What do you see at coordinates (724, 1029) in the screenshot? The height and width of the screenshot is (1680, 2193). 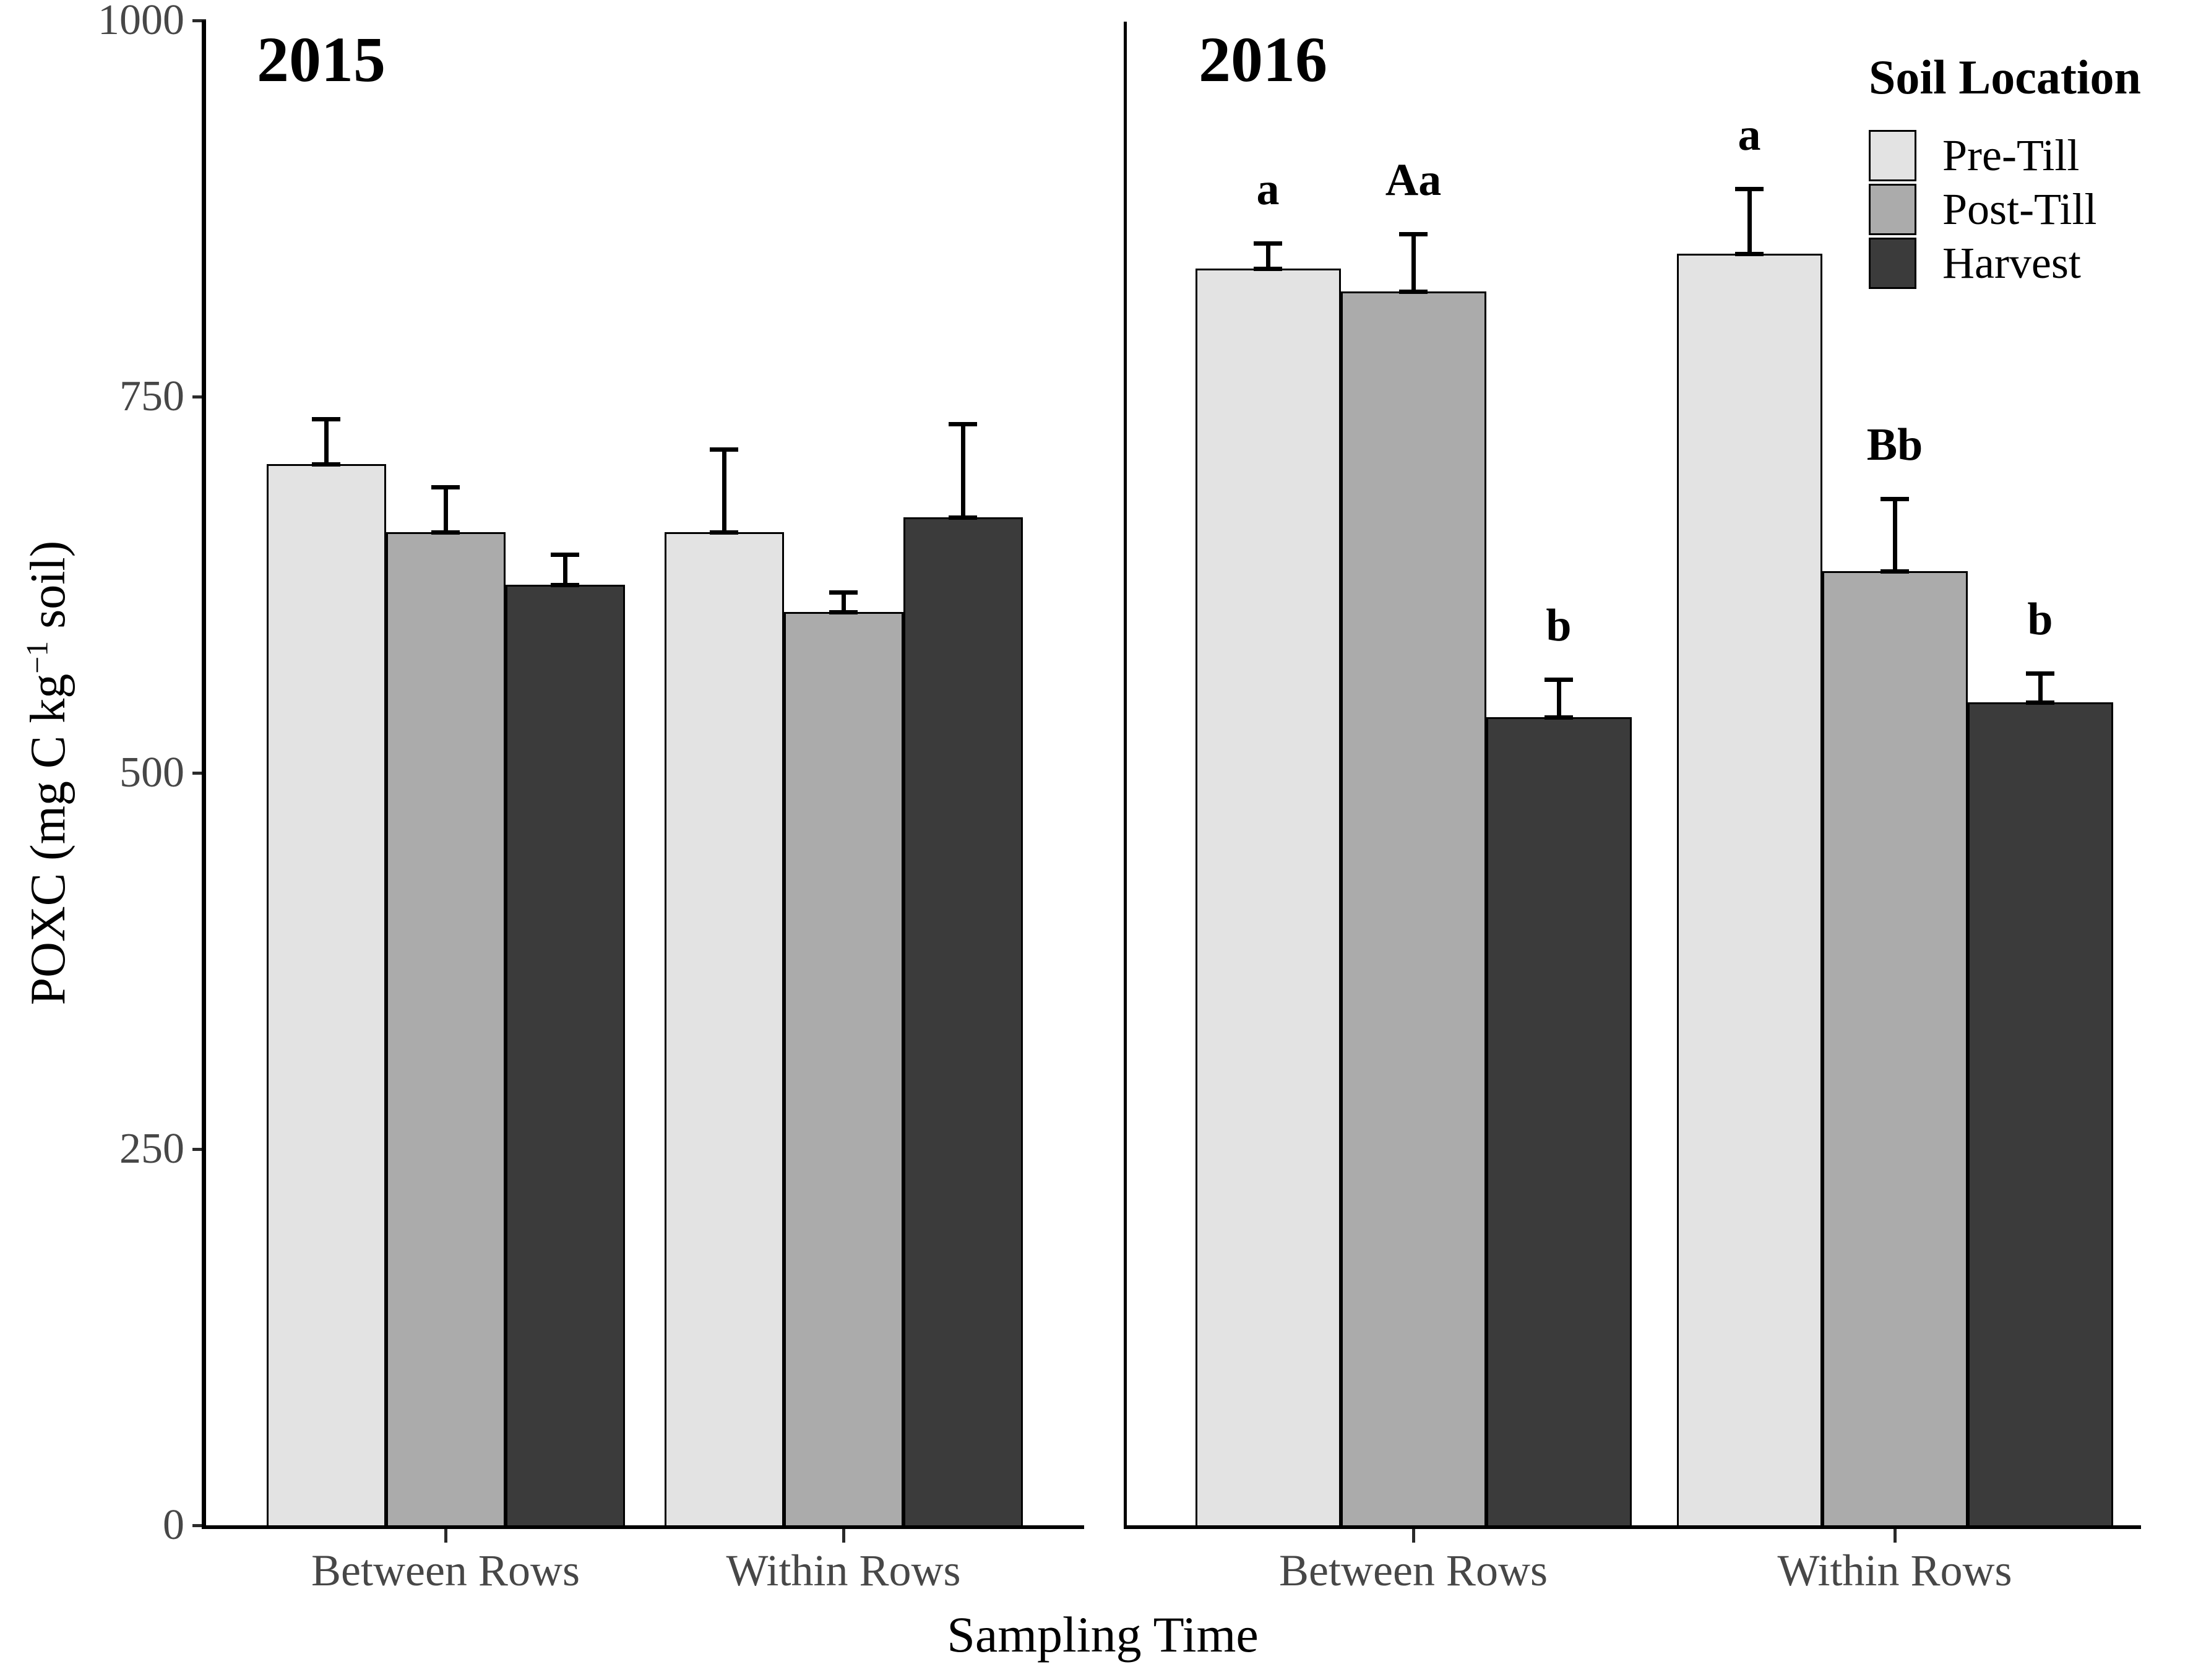 I see `bar-2015-within-rows-pre-till` at bounding box center [724, 1029].